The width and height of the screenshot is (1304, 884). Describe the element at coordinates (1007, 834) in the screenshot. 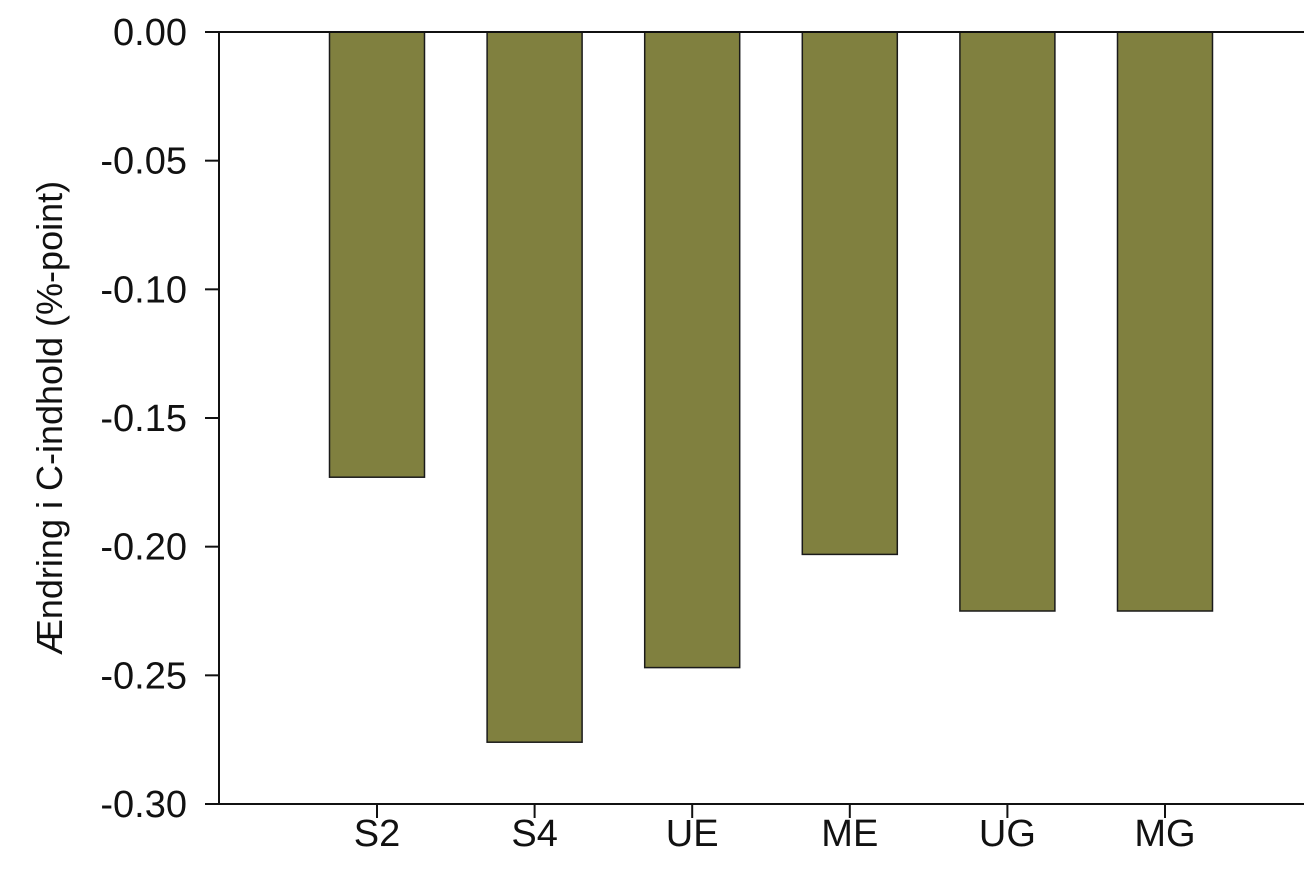

I see `x-tick-label: UG` at that location.